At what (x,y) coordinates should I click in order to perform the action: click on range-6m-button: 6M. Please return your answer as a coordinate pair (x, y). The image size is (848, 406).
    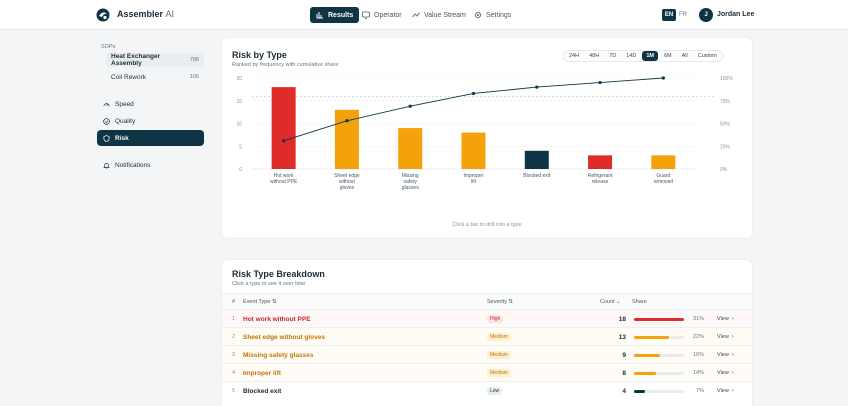
    Looking at the image, I should click on (667, 56).